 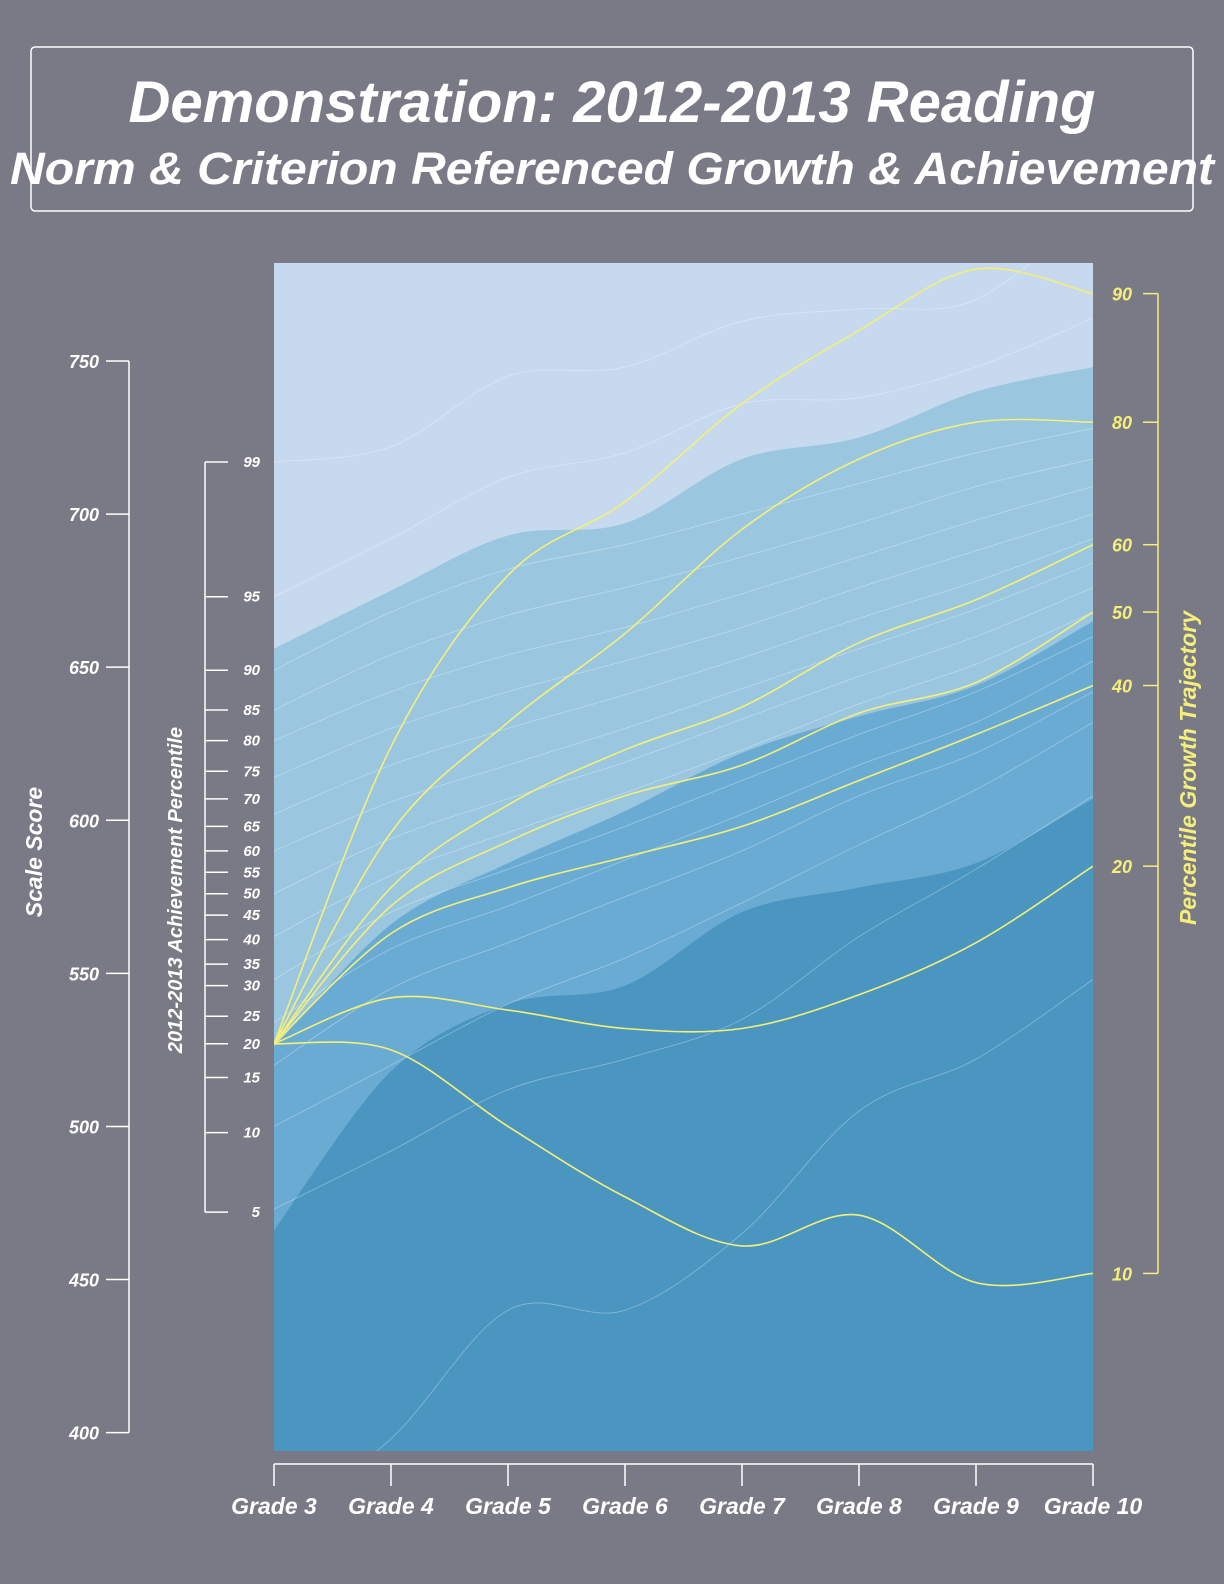 I want to click on percentile-tick-label: 95, so click(x=251, y=597).